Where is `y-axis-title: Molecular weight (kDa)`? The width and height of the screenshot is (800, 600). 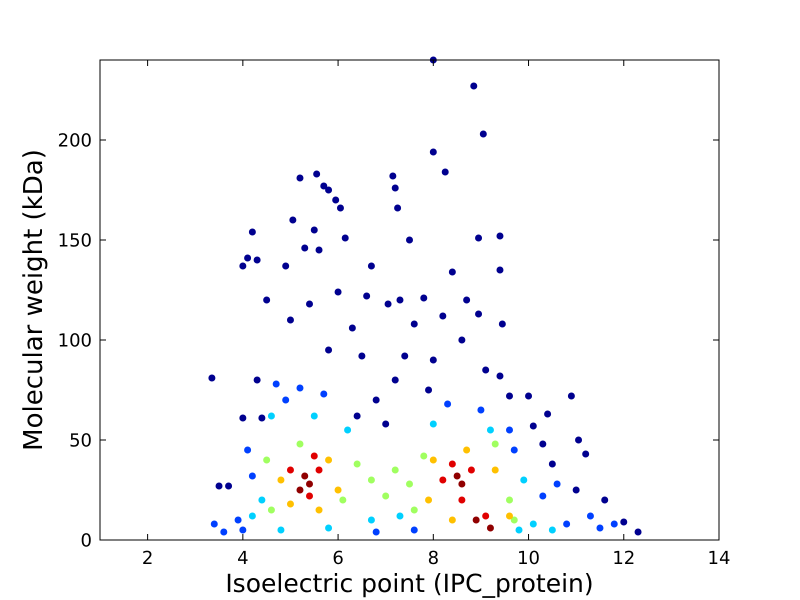 y-axis-title: Molecular weight (kDa) is located at coordinates (34, 300).